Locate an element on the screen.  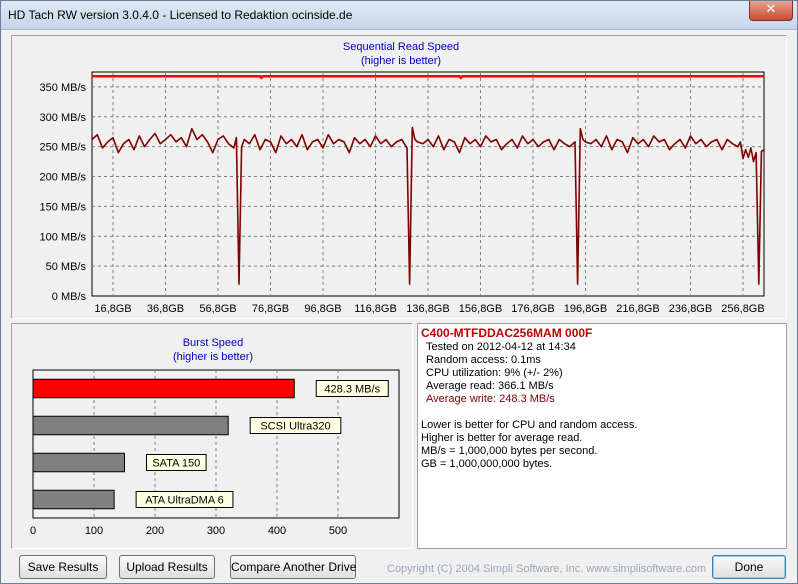
seq-x-tick-label: 216,8GB is located at coordinates (637, 309).